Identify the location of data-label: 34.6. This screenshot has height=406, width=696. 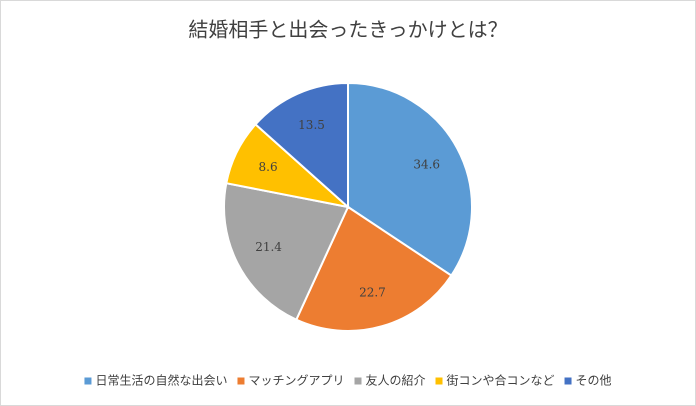
(426, 164).